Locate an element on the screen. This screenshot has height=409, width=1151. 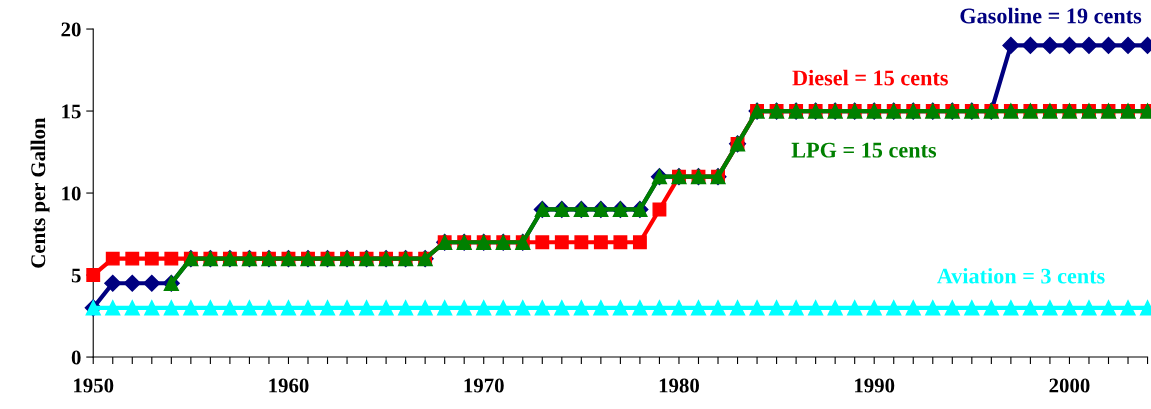
x-tick-label: 1990 is located at coordinates (875, 385).